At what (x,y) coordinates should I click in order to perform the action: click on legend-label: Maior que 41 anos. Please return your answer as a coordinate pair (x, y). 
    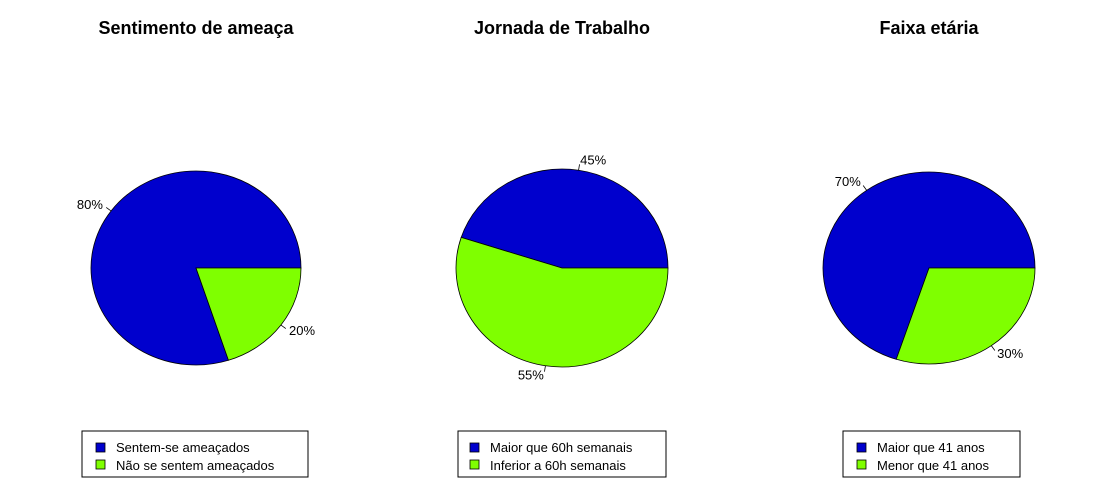
    Looking at the image, I should click on (931, 447).